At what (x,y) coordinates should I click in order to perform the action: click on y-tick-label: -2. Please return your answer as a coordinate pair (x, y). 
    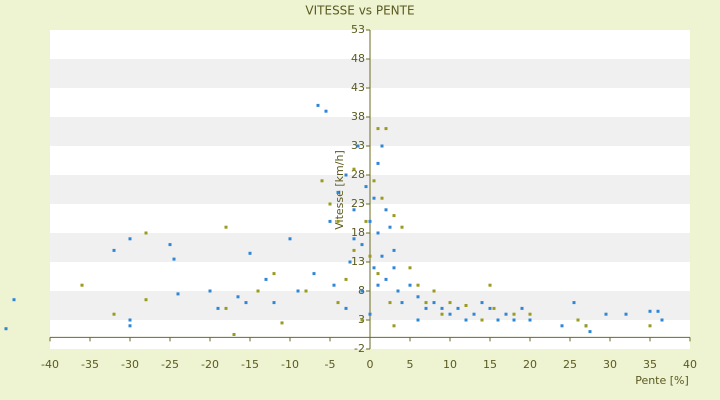
    Looking at the image, I should click on (359, 348).